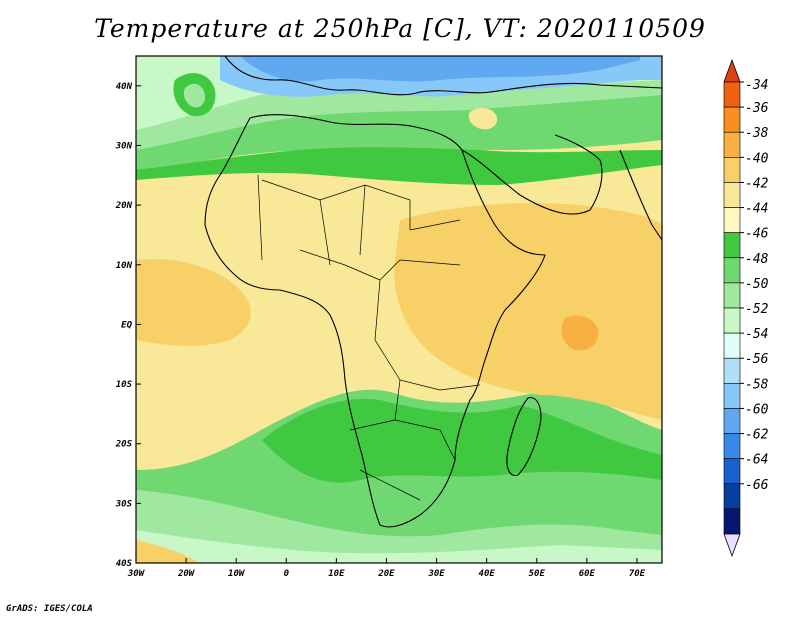 This screenshot has width=800, height=618. What do you see at coordinates (399, 166) in the screenshot?
I see `field-darkgreen-north` at bounding box center [399, 166].